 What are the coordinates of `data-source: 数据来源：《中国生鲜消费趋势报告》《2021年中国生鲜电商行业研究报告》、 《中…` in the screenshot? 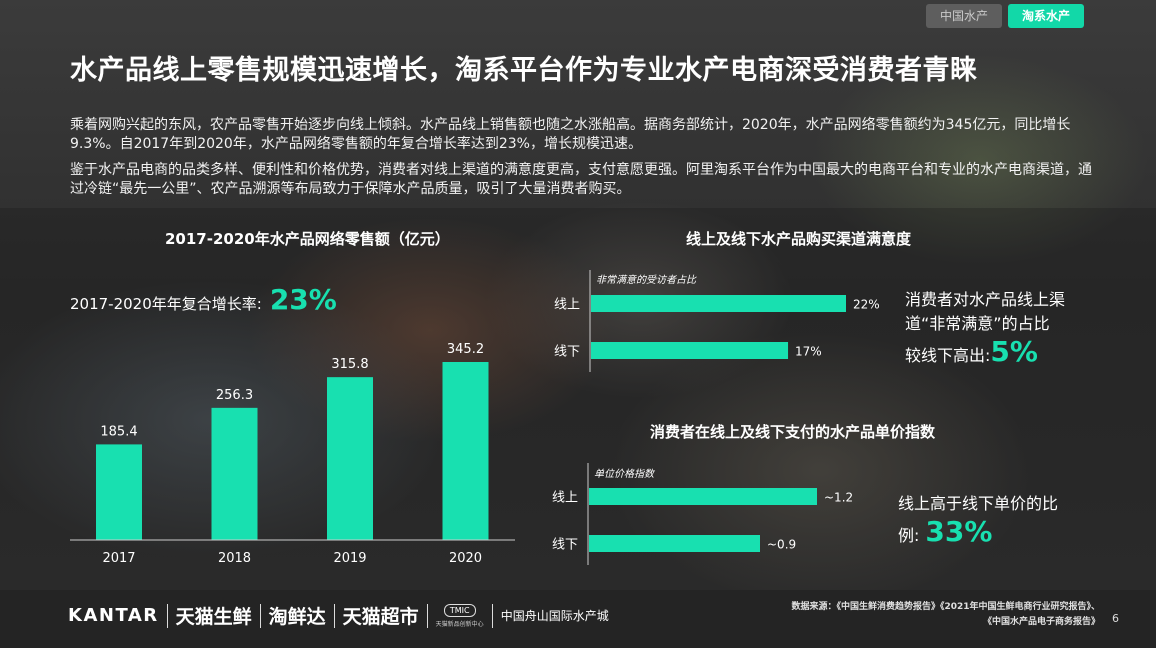 It's located at (900, 615).